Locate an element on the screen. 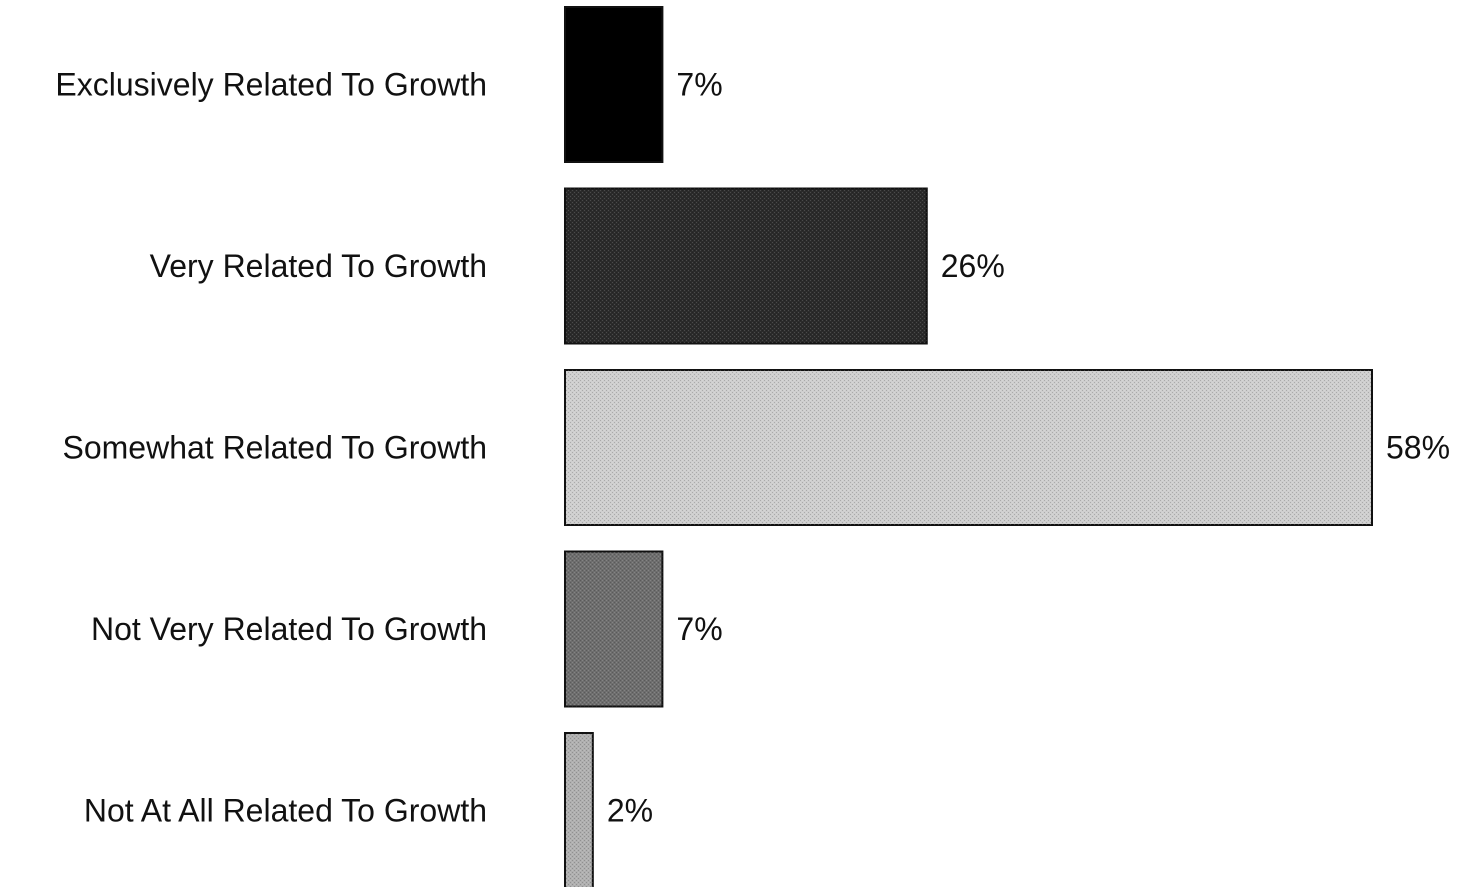  value-label: 2% is located at coordinates (630, 811).